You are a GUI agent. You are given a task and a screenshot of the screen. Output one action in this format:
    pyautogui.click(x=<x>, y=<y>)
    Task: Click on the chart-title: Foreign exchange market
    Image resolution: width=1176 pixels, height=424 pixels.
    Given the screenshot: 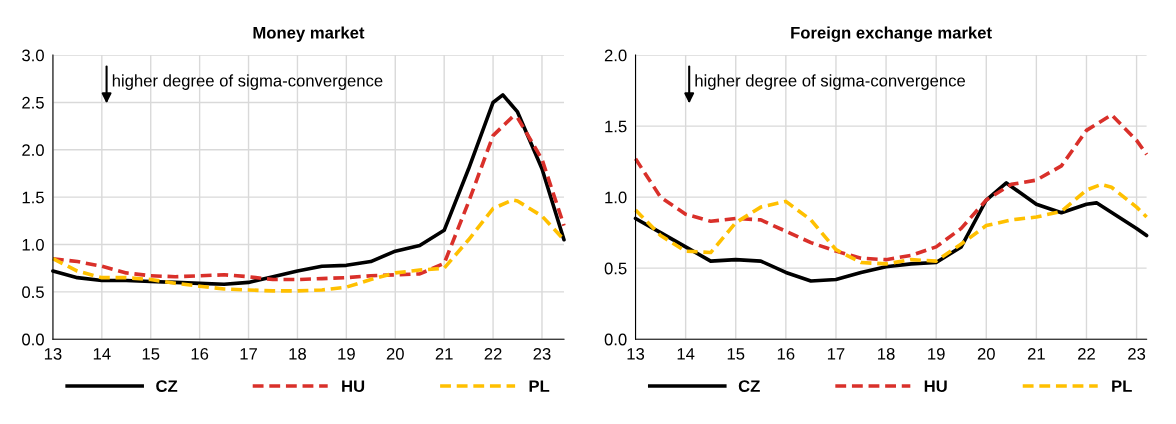 What is the action you would take?
    pyautogui.click(x=891, y=34)
    